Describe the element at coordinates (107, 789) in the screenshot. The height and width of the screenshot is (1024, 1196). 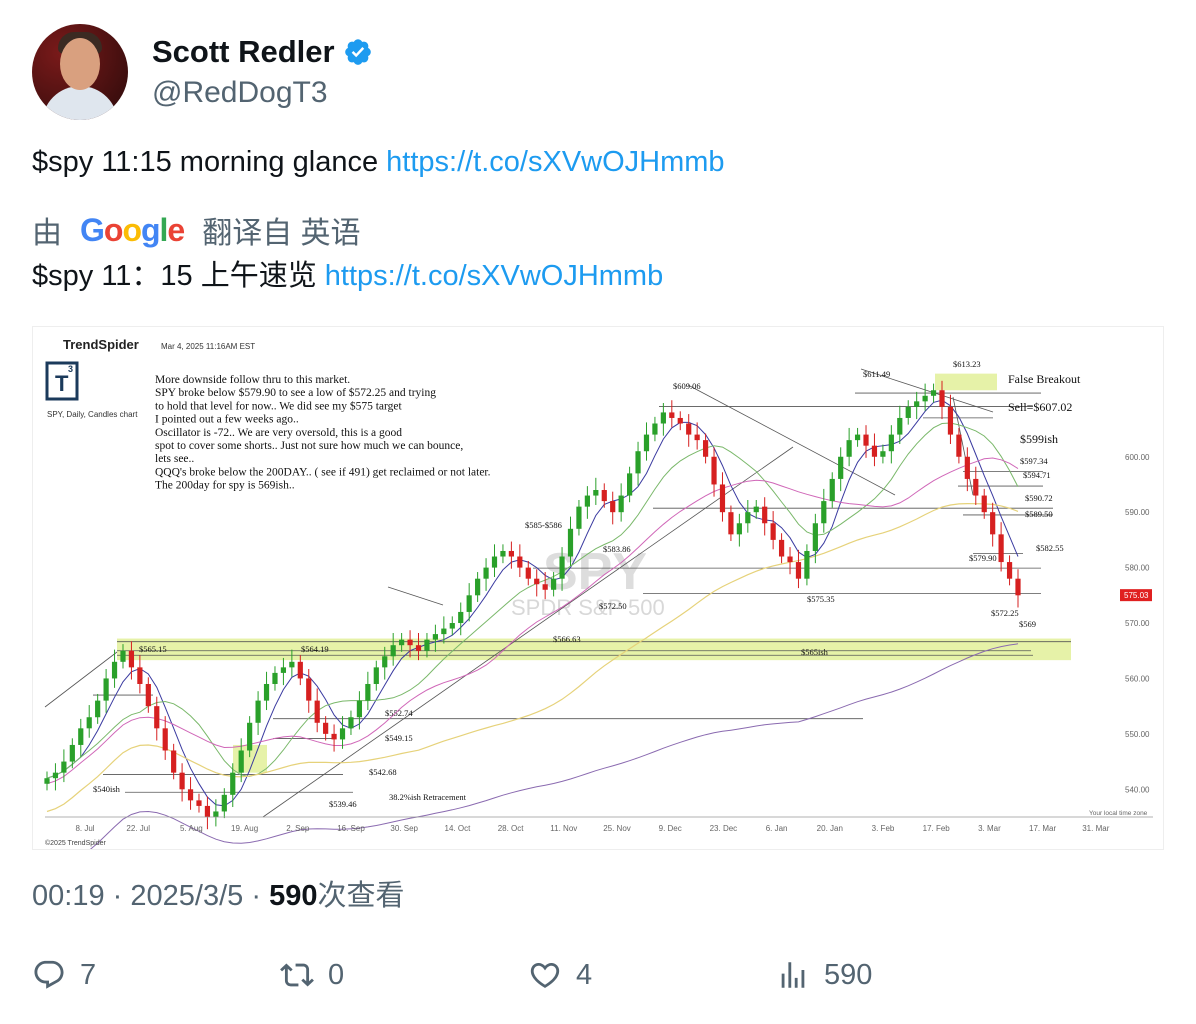
I see `level-label: $540ish` at that location.